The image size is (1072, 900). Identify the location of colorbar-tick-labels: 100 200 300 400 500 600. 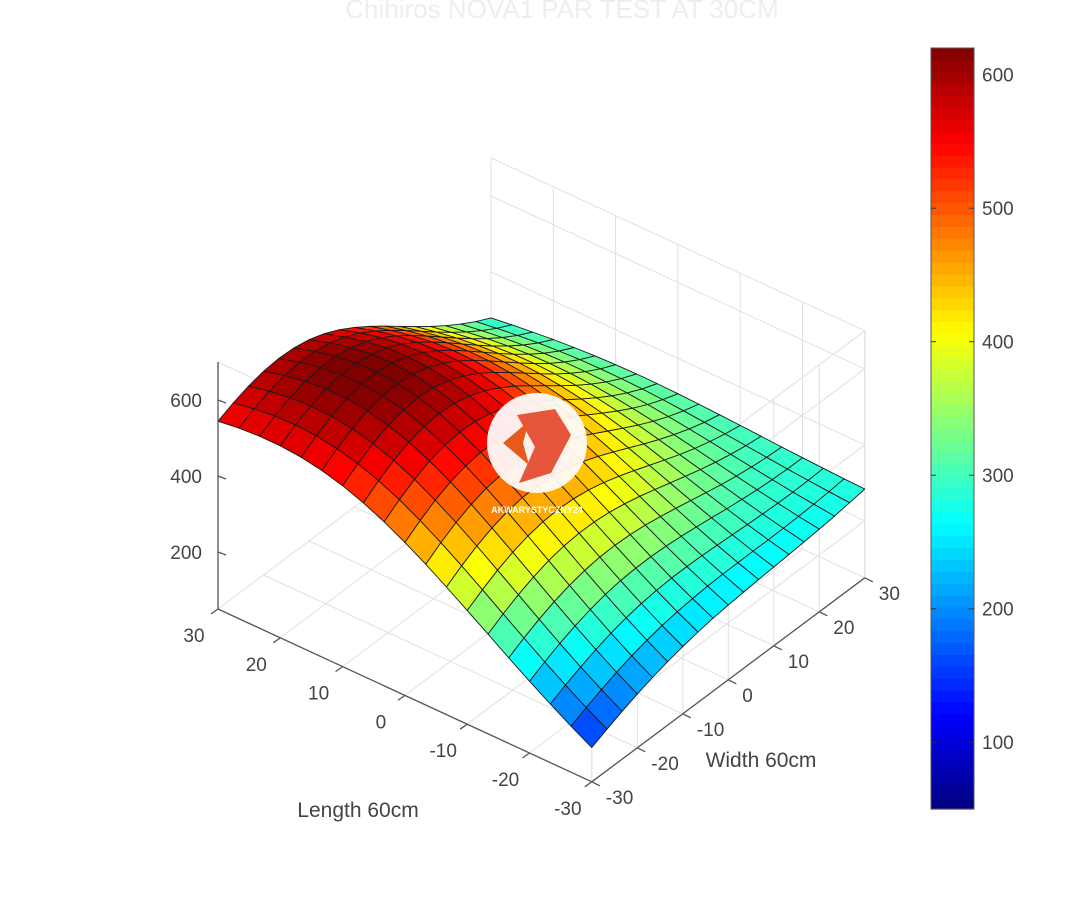
(998, 410).